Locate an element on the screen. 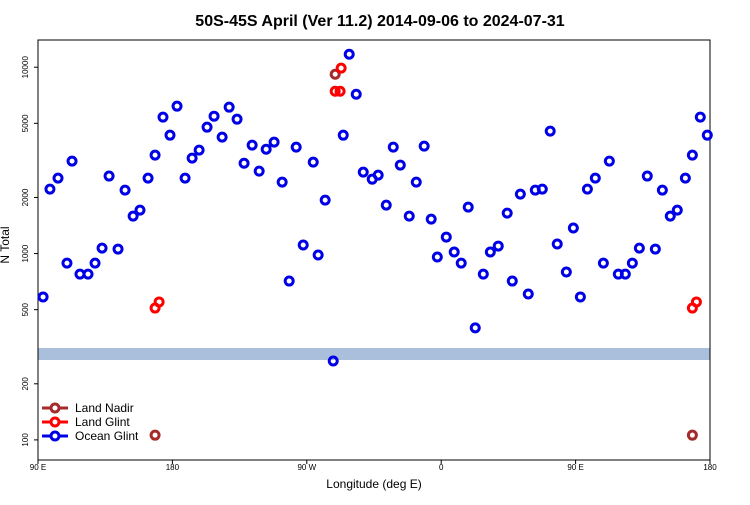  y-tick-label: 5000 is located at coordinates (25, 123).